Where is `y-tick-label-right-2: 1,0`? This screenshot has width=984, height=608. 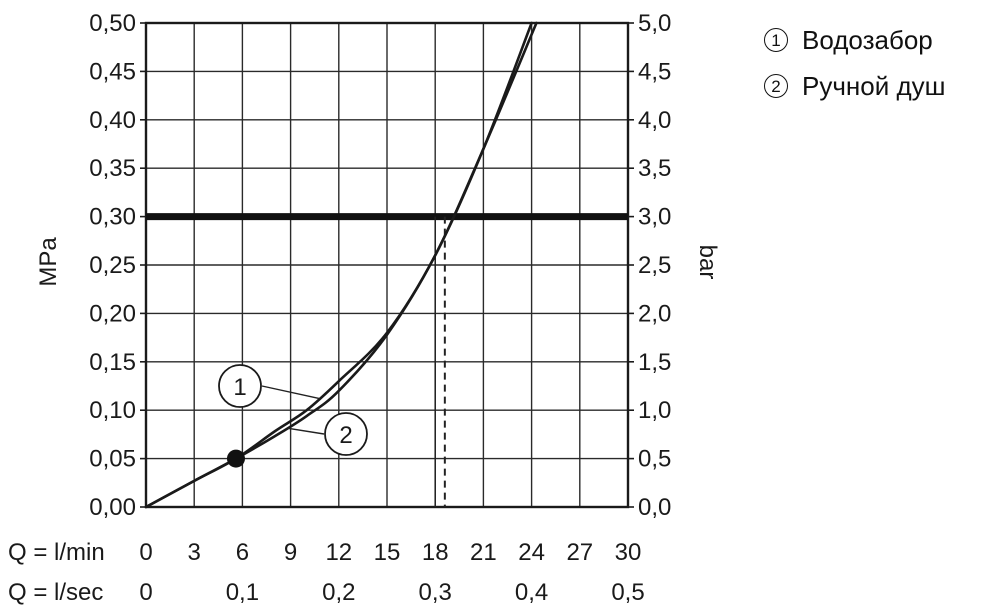 y-tick-label-right-2: 1,0 is located at coordinates (654, 410).